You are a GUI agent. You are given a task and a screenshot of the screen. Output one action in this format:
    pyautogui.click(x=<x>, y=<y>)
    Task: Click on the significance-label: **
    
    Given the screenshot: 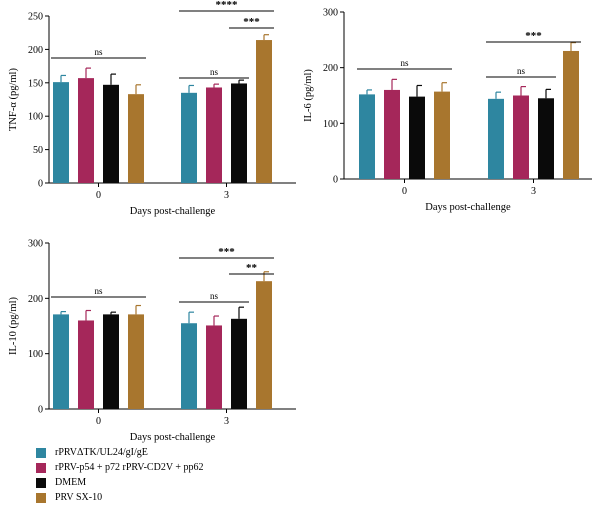 What is the action you would take?
    pyautogui.click(x=252, y=268)
    